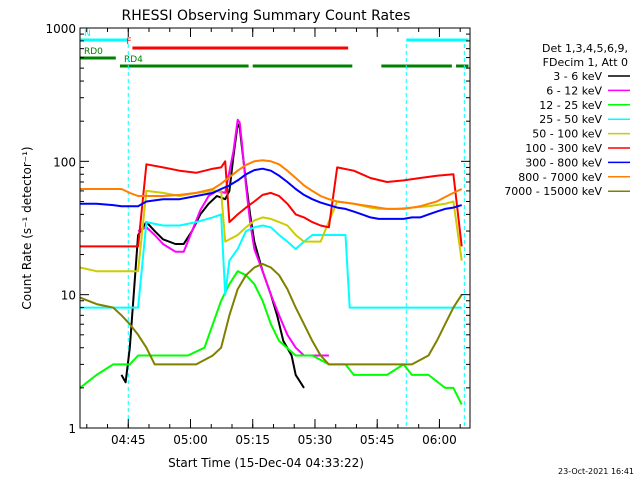  I want to click on x-axis-label: Start Time (15-Dec-04 04:33:22), so click(266, 463).